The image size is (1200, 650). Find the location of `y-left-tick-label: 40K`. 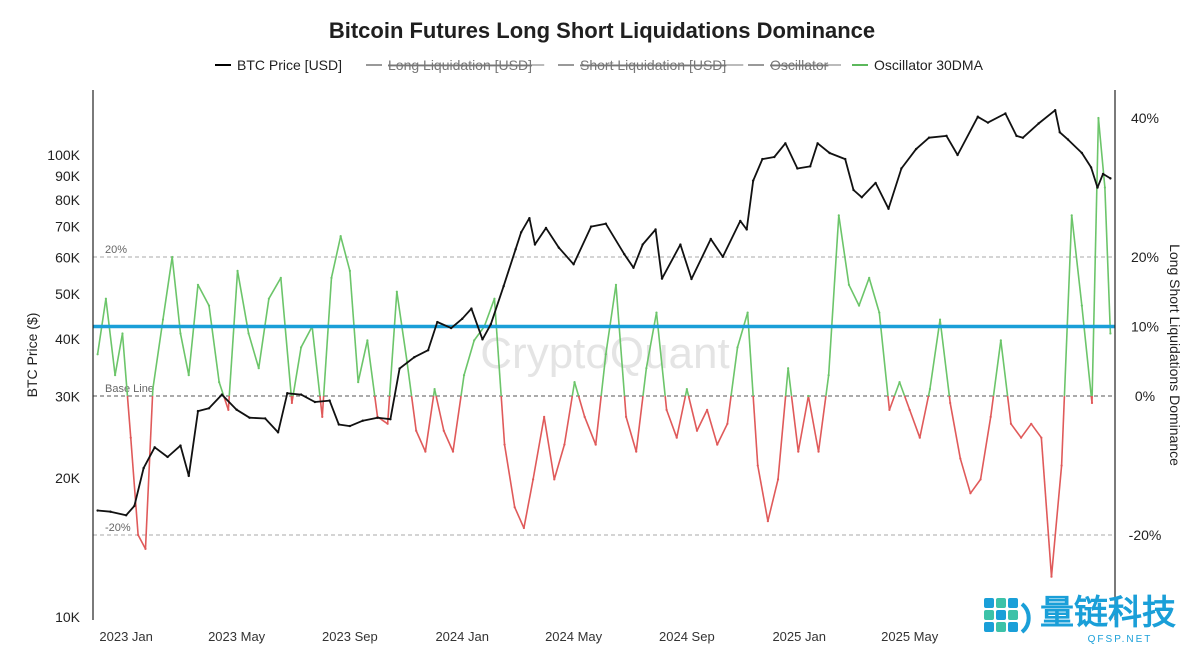

y-left-tick-label: 40K is located at coordinates (68, 339).